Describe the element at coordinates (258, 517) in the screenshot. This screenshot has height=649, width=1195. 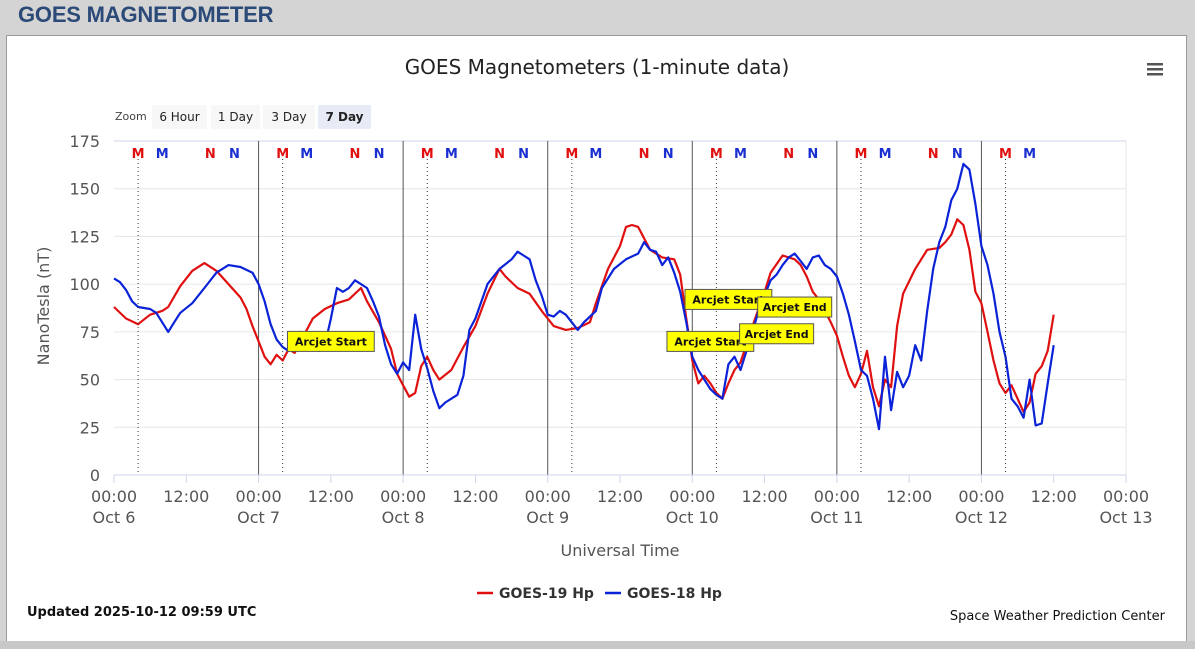
I see `x-tick-date-label: Oct 7` at that location.